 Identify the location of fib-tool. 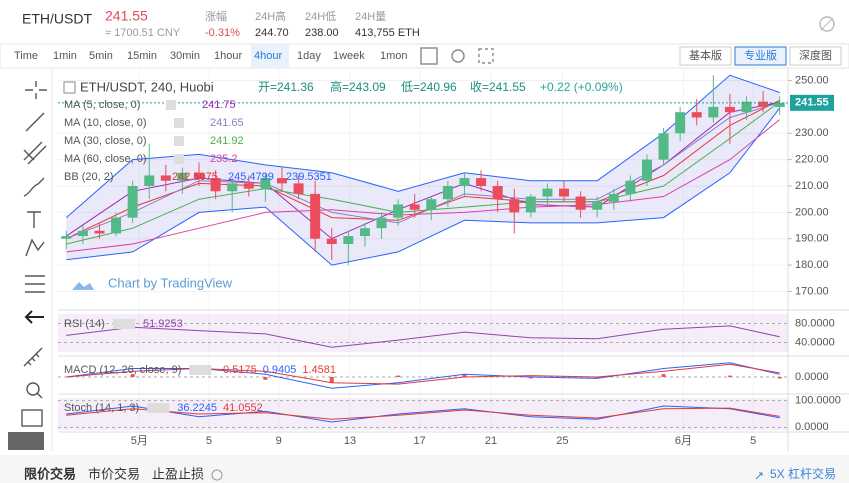
(35, 153).